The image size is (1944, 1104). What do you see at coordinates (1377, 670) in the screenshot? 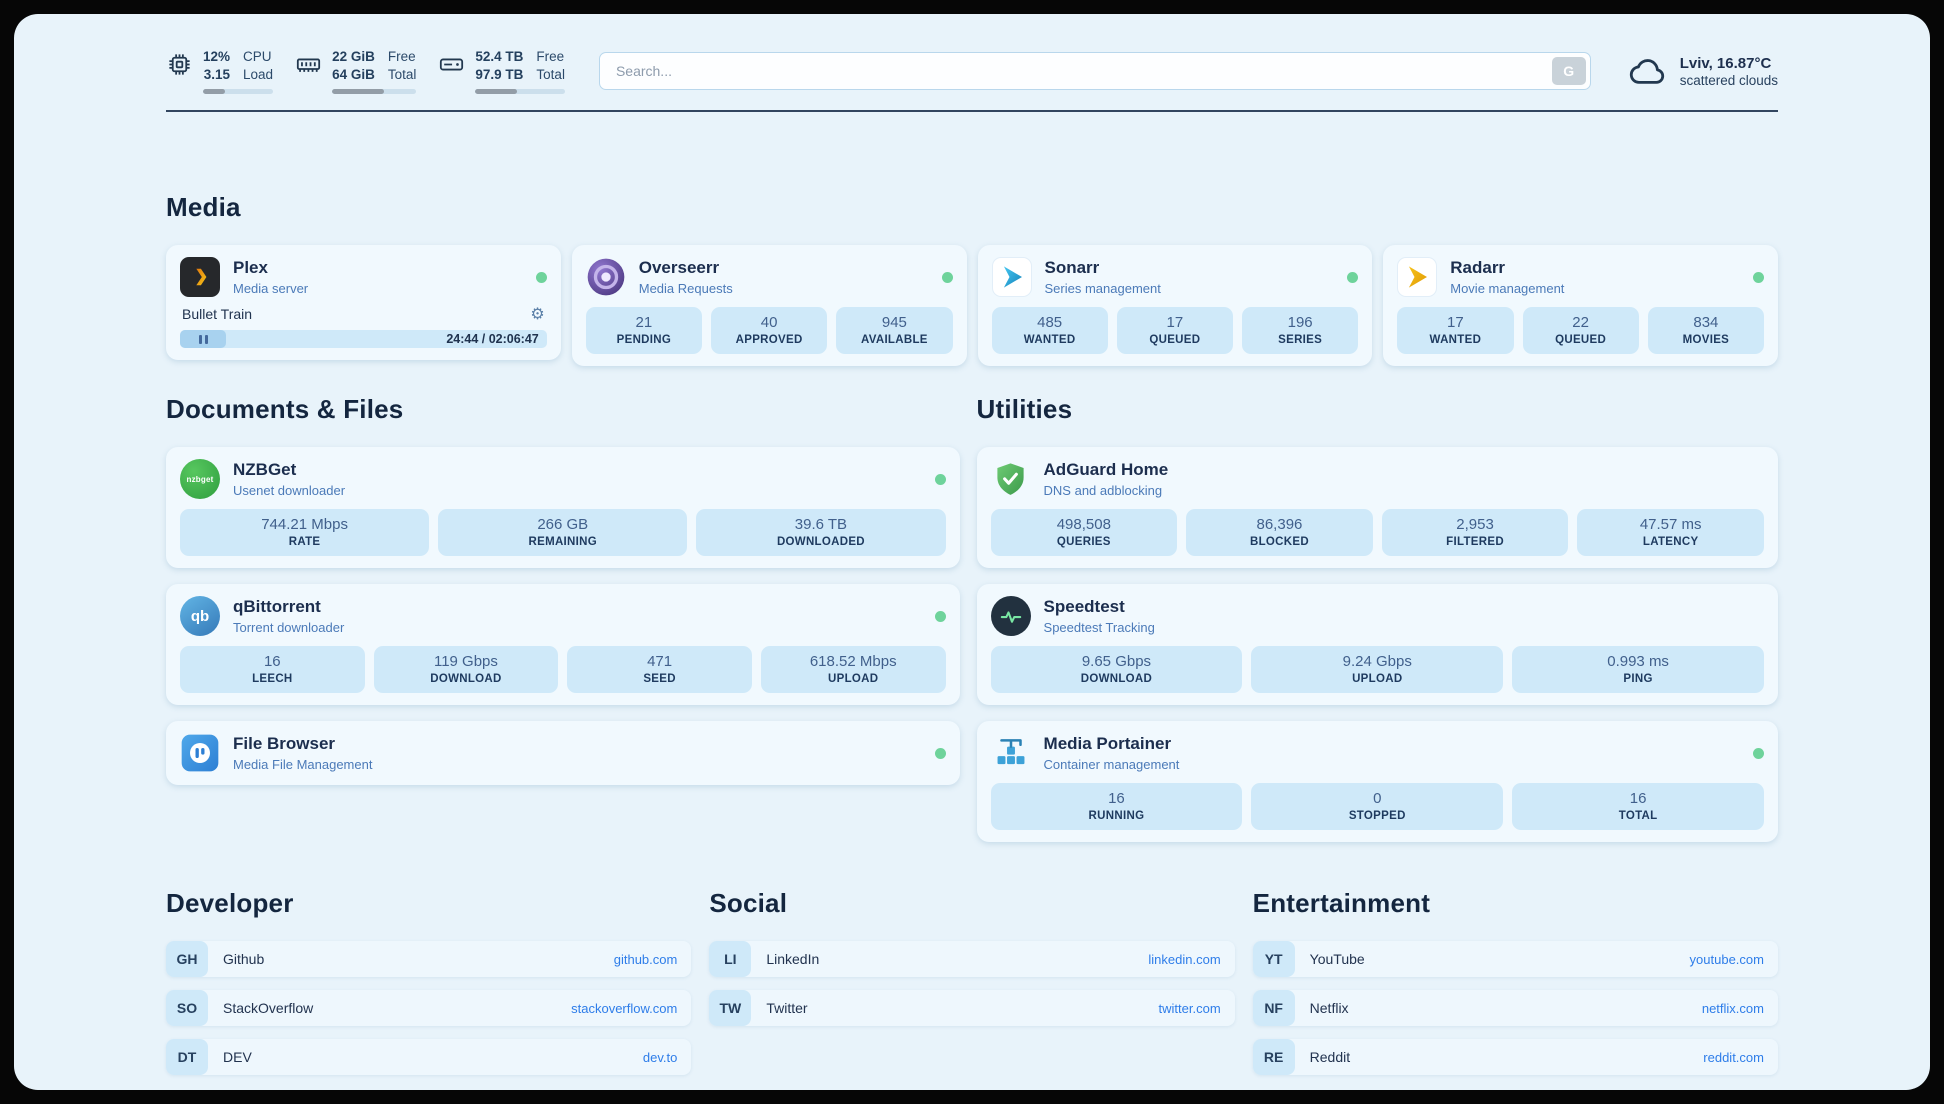
I see `stat-box: 9.24 Gbps UPLOAD` at bounding box center [1377, 670].